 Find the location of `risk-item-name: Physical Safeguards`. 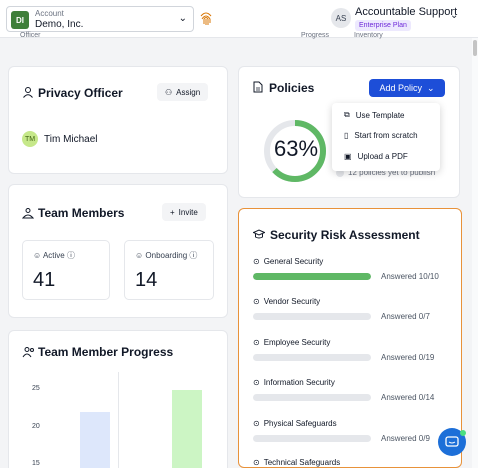

risk-item-name: Physical Safeguards is located at coordinates (300, 423).